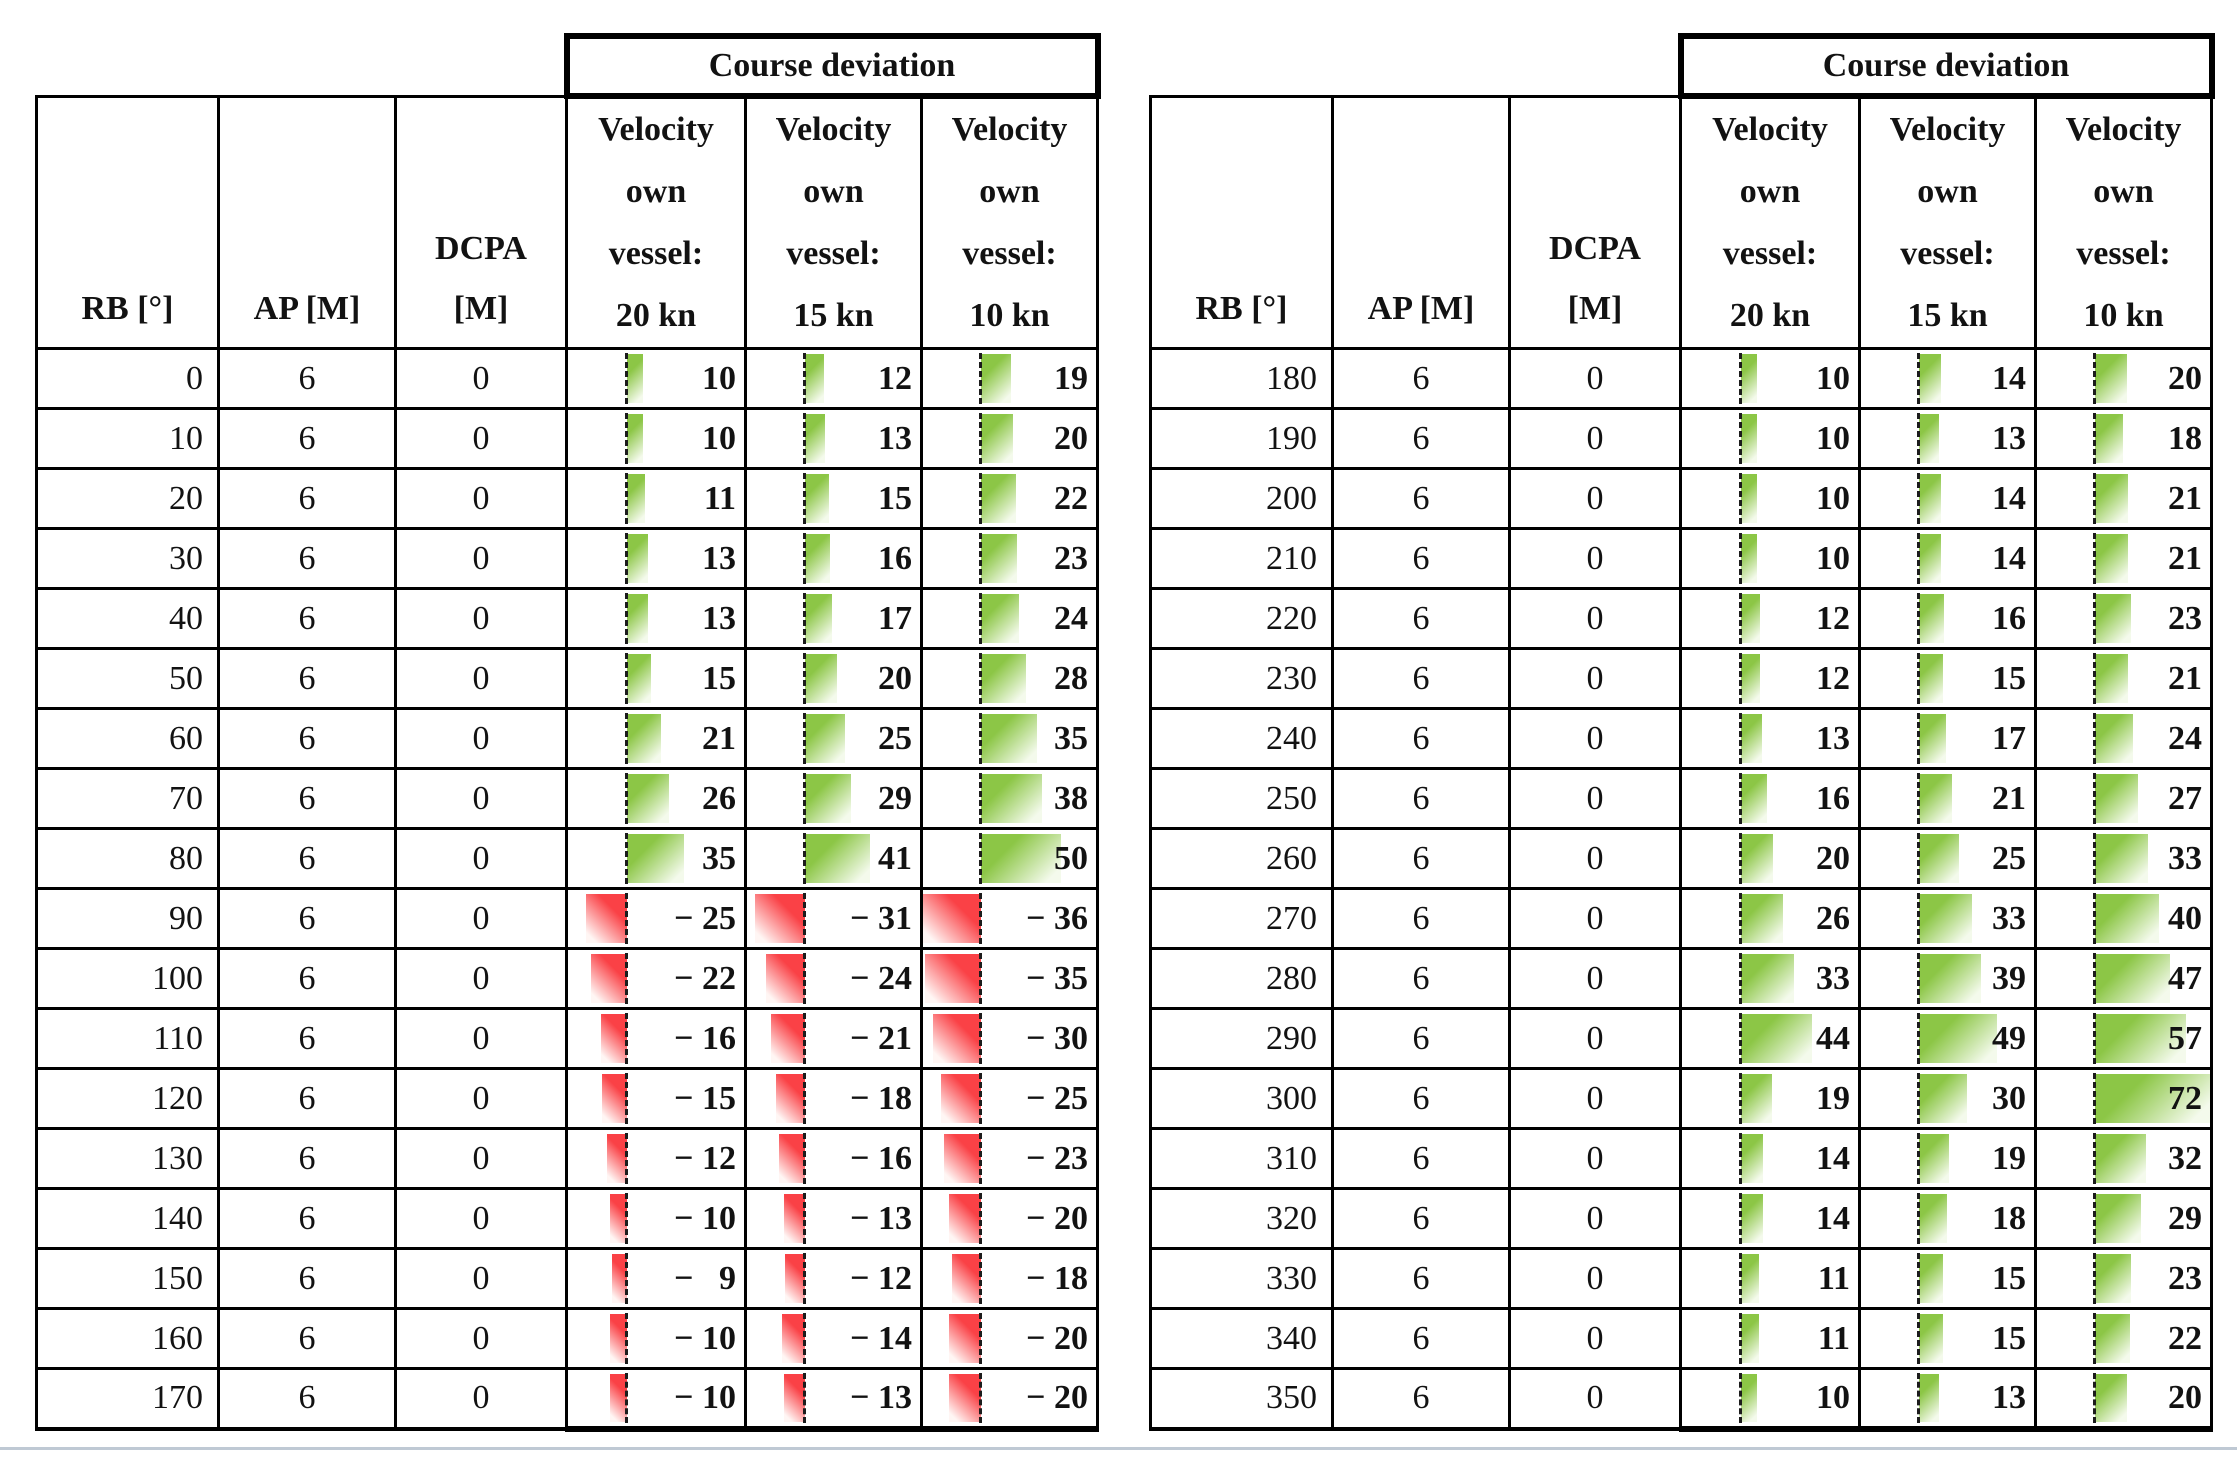 The image size is (2237, 1480). I want to click on velocity-cell-15kn: − 13, so click(833, 1399).